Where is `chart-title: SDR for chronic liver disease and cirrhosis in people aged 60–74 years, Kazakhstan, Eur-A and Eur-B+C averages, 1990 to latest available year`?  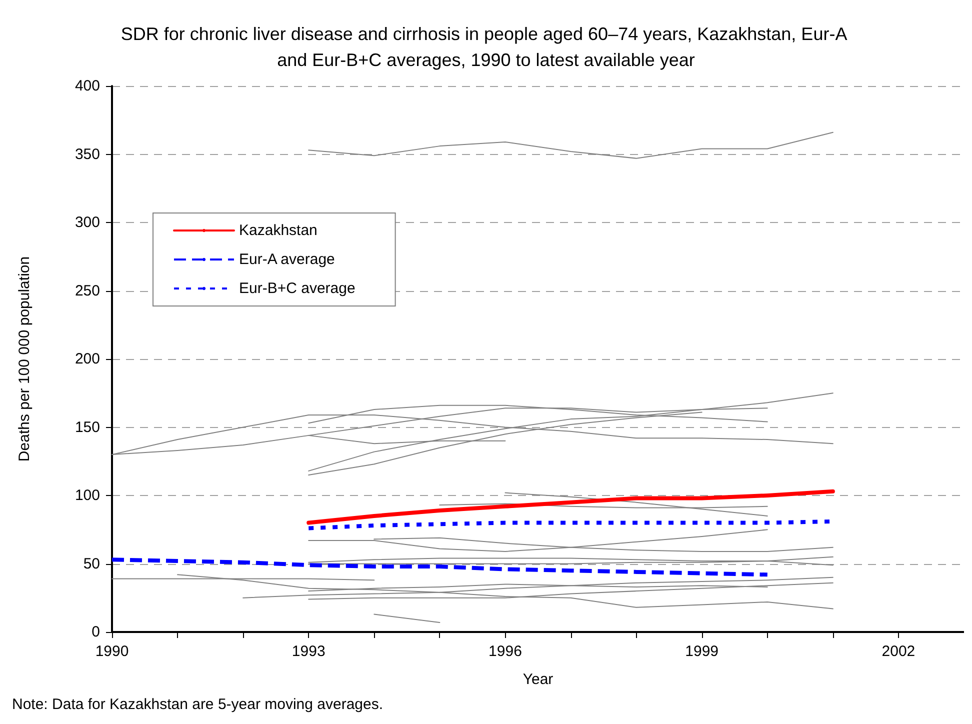
chart-title: SDR for chronic liver disease and cirrhosis in people aged 60–74 years, Kazakhstan, Eur-A and Eur-B+C averages, 1990 to latest available year is located at coordinates (486, 47).